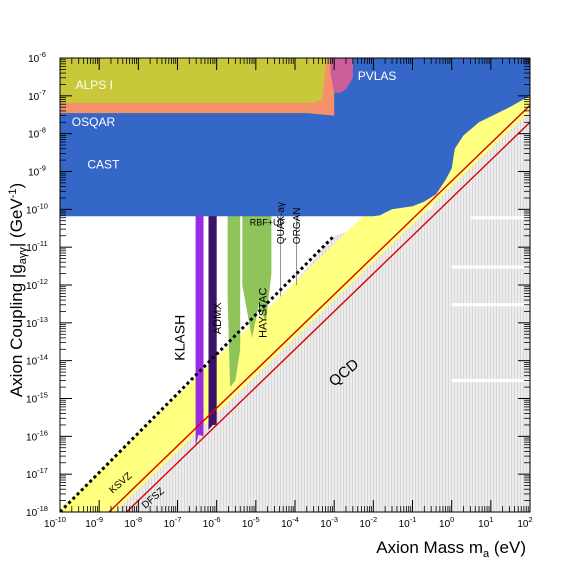 The height and width of the screenshot is (574, 588). What do you see at coordinates (377, 76) in the screenshot?
I see `label-pvlas: PVLAS` at bounding box center [377, 76].